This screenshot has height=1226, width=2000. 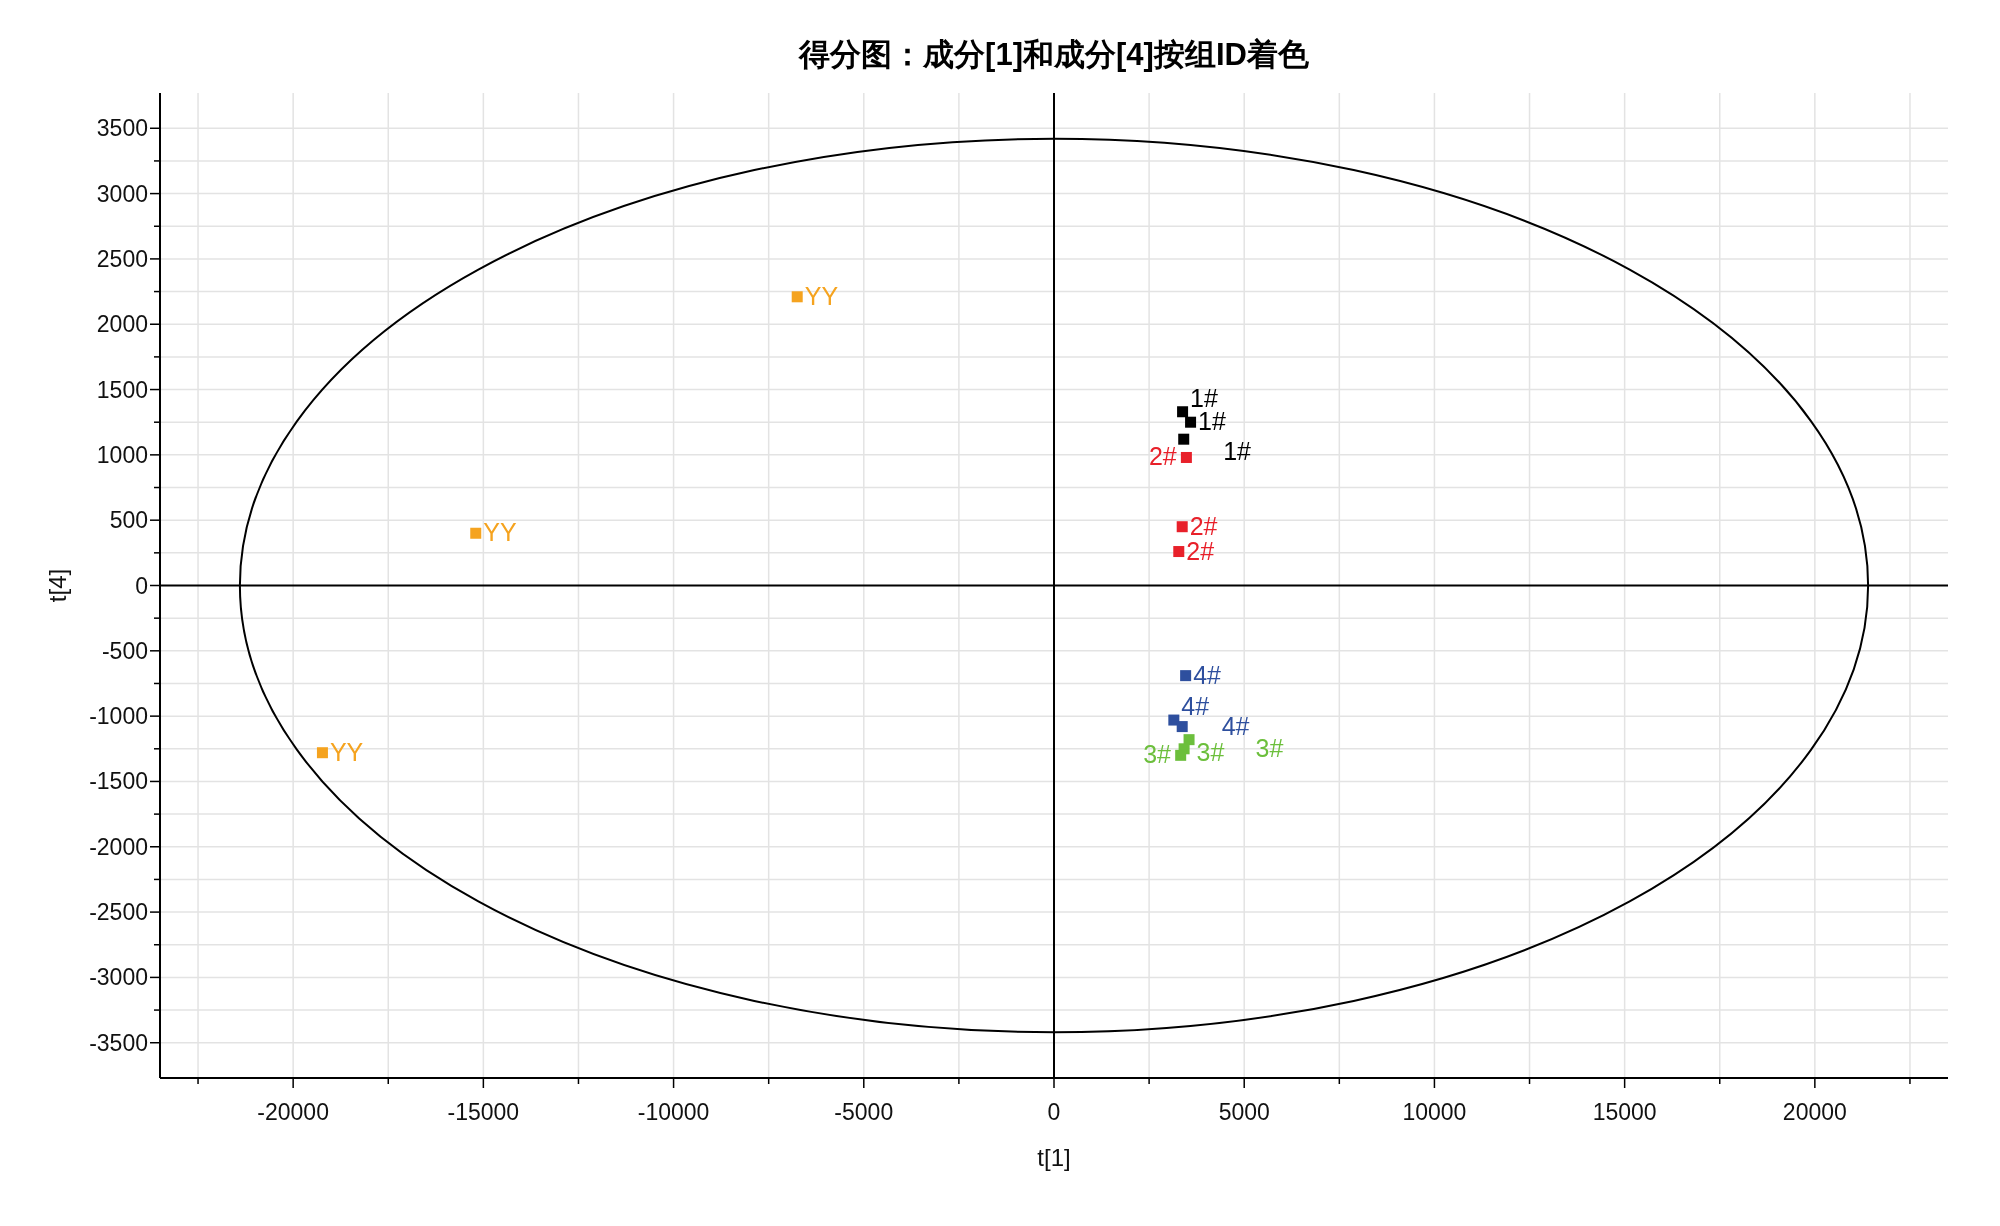 What do you see at coordinates (1210, 751) in the screenshot?
I see `series-label: 3#` at bounding box center [1210, 751].